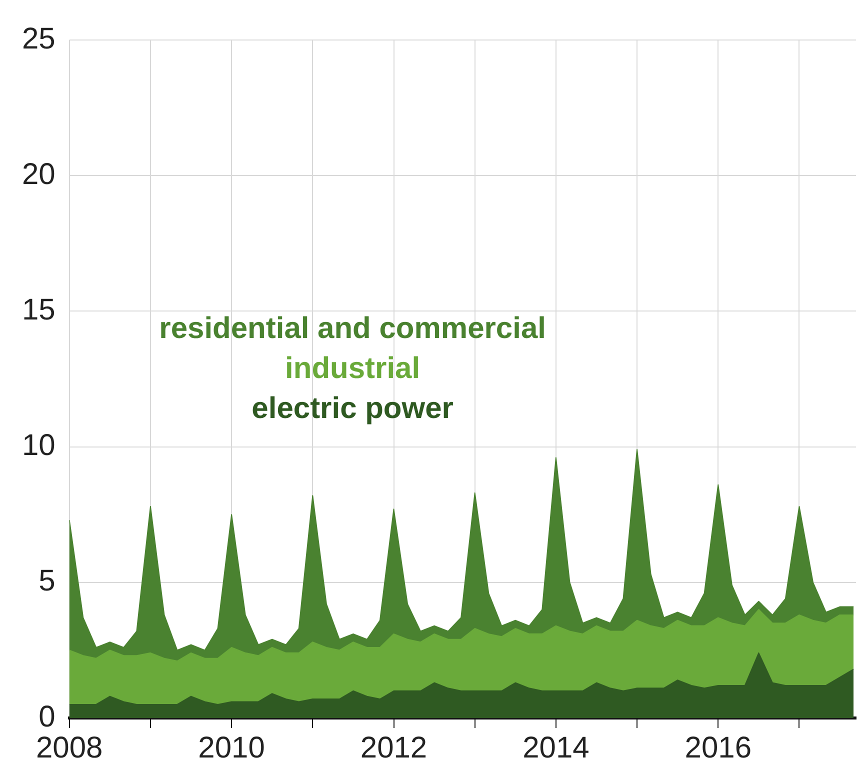  Describe the element at coordinates (231, 747) in the screenshot. I see `x-tick-label: 2010` at that location.